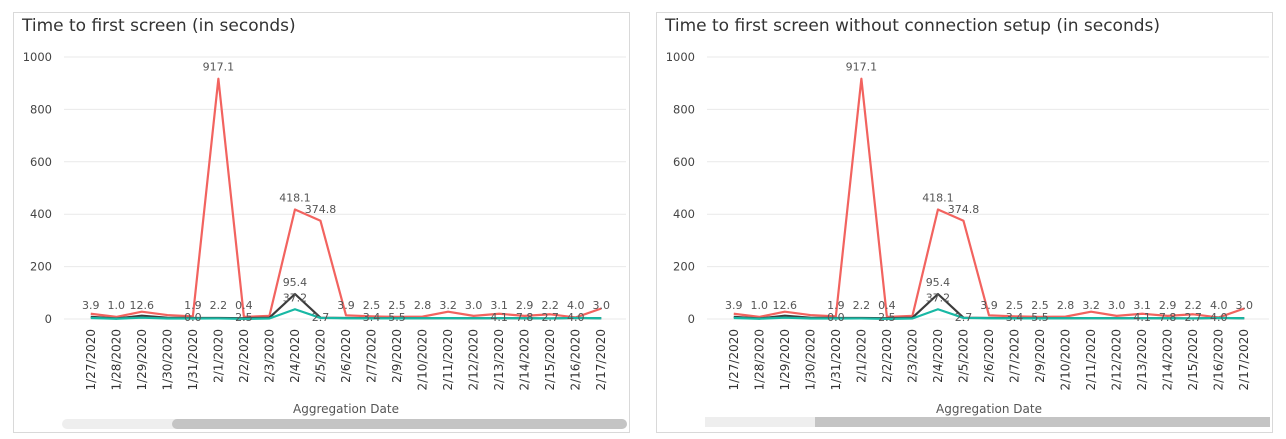  I want to click on y-tick-label: 800, so click(684, 109).